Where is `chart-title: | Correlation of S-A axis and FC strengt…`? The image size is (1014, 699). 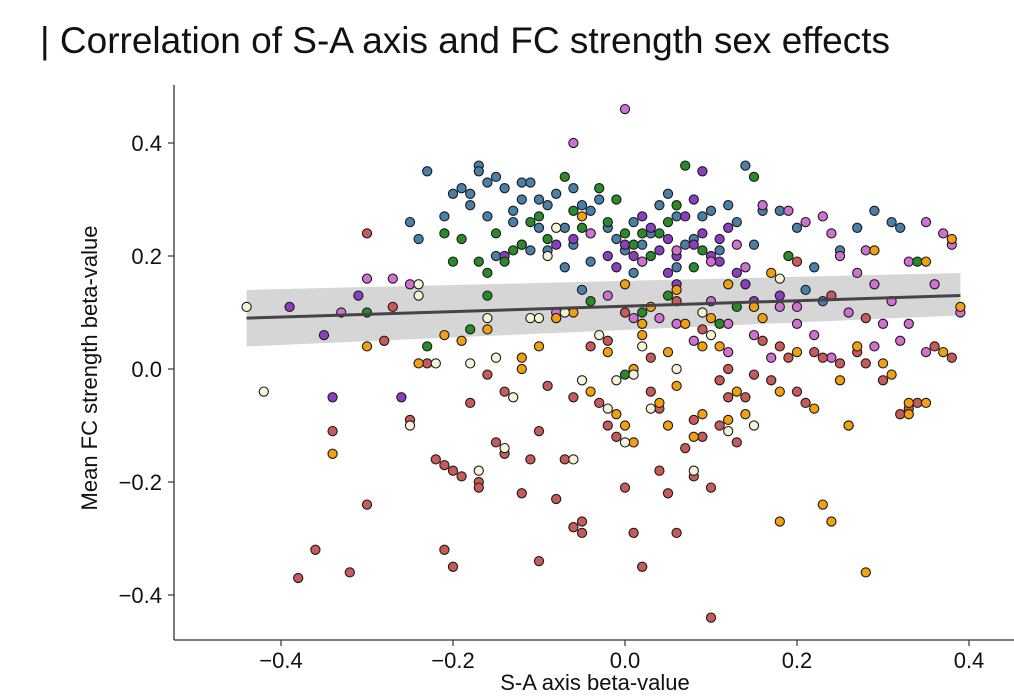
chart-title: | Correlation of S-A axis and FC strengt… is located at coordinates (465, 40).